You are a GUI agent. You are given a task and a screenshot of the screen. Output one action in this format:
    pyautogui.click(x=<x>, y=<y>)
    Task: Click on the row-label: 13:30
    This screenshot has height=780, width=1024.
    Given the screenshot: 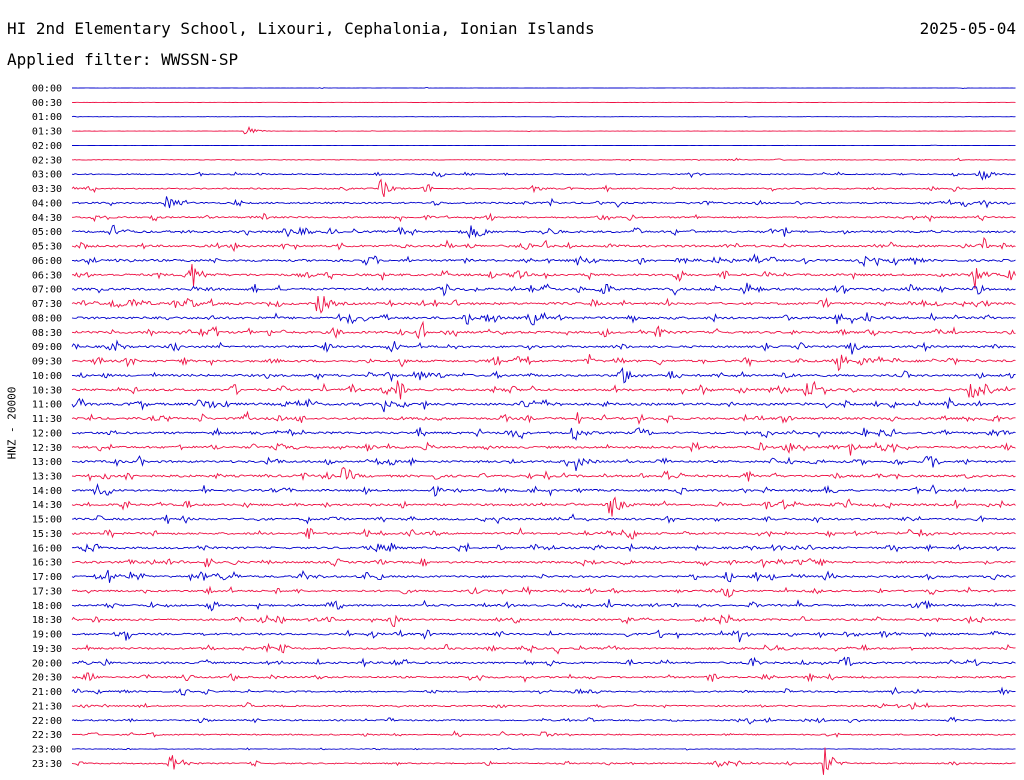 What is the action you would take?
    pyautogui.click(x=47, y=476)
    